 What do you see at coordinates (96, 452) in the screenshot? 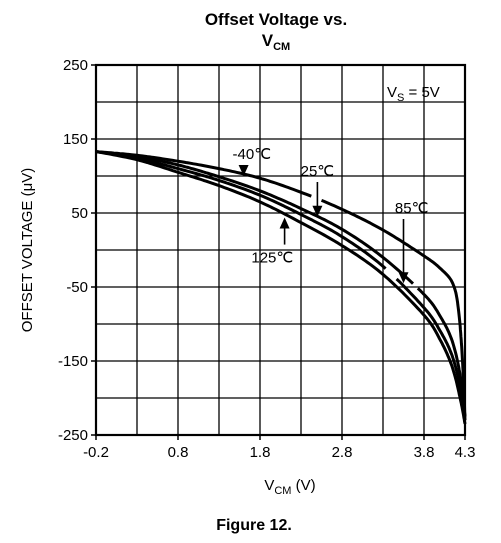
I see `x-tick-label: -0.2` at bounding box center [96, 452].